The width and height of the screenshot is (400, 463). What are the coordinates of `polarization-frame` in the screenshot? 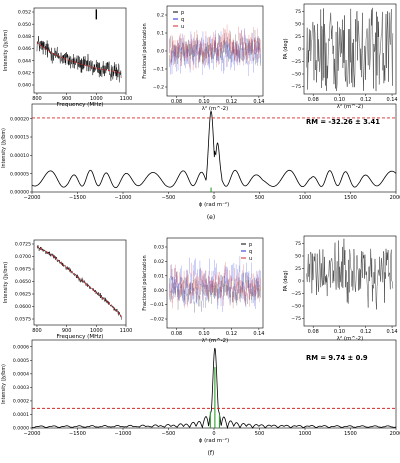 It's located at (215, 283).